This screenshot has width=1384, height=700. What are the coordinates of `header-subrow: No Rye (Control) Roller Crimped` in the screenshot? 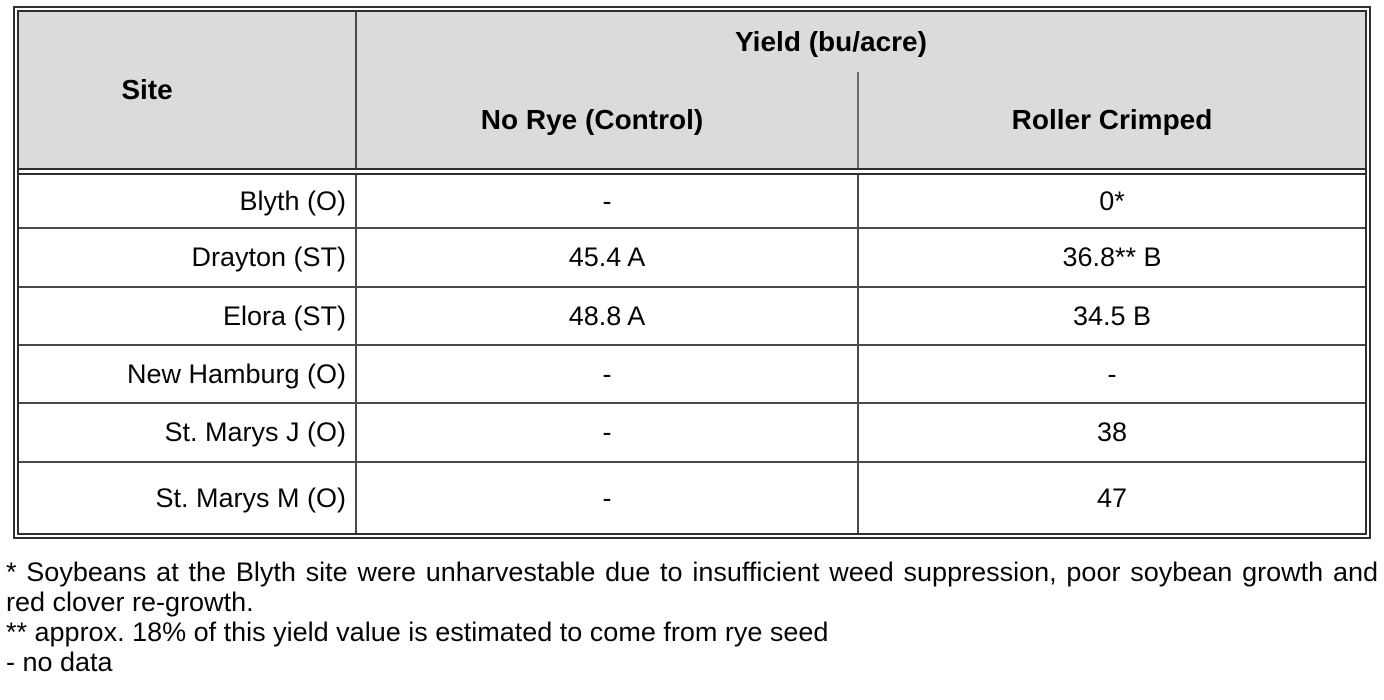 It's located at (861, 120).